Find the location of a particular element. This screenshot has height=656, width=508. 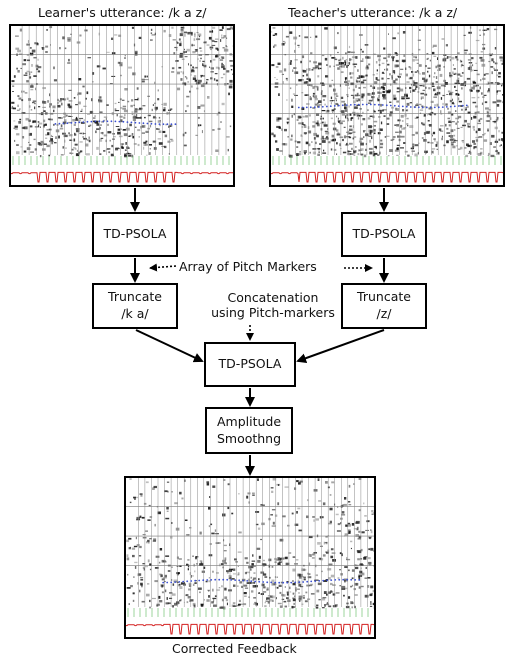

dotted-arrow-pitch-left is located at coordinates (163, 267).